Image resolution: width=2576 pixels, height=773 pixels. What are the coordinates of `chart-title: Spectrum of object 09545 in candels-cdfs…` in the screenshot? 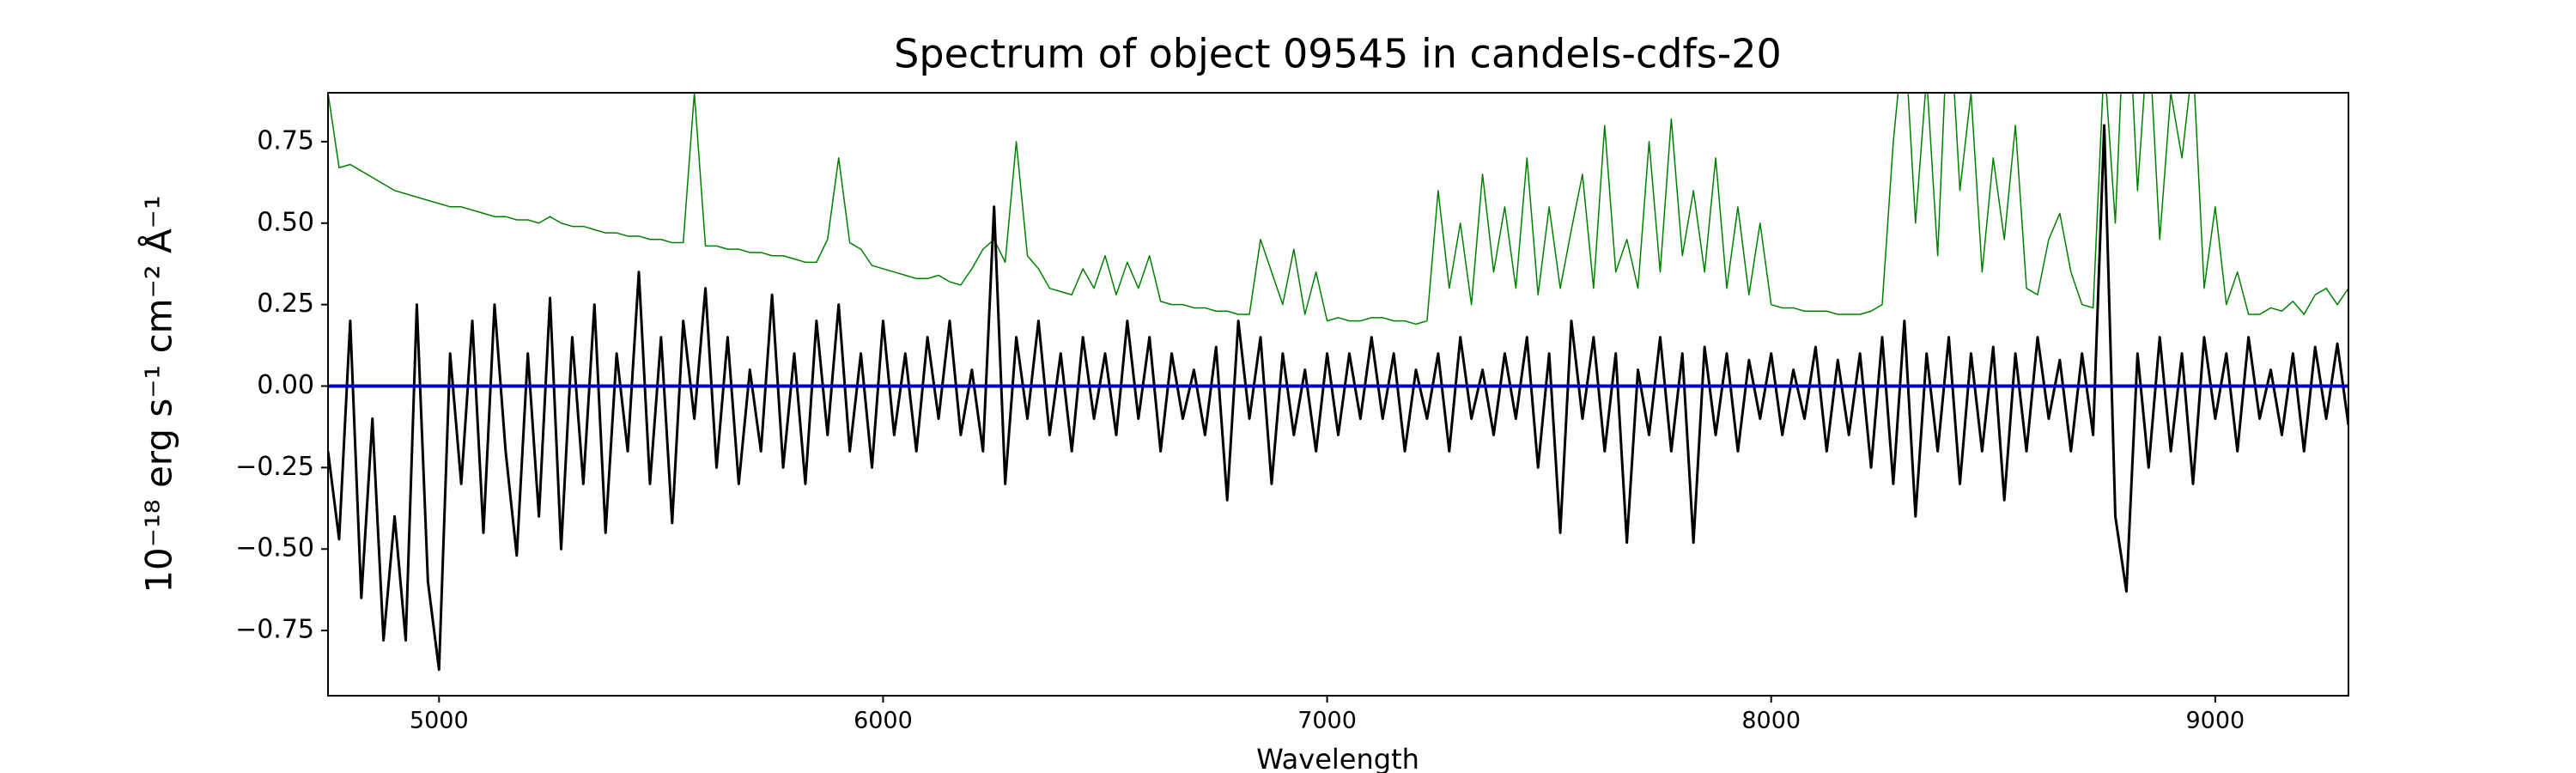 It's located at (1338, 54).